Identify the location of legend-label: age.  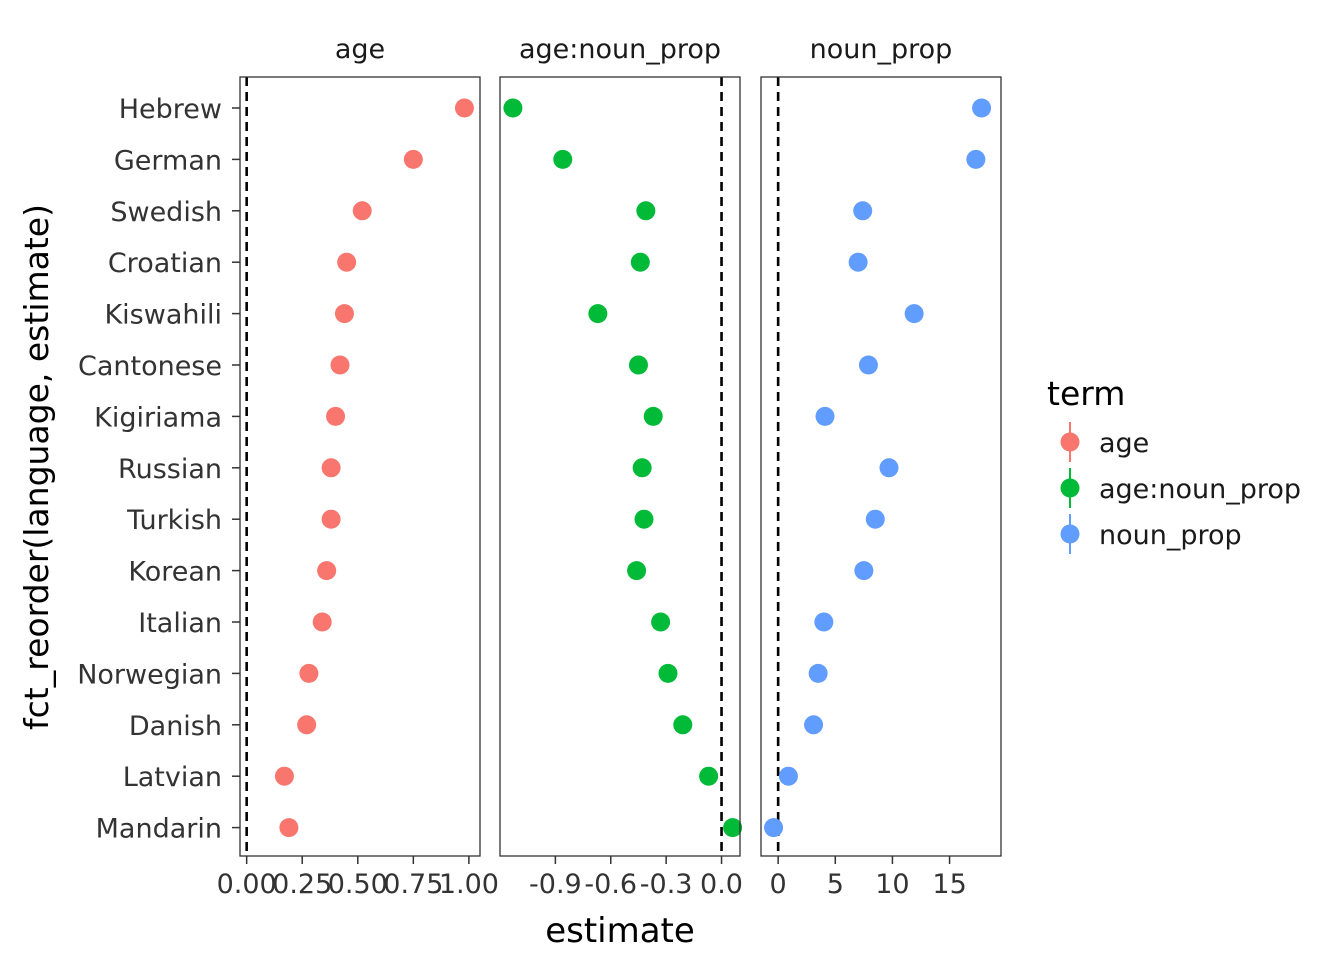
(1124, 443).